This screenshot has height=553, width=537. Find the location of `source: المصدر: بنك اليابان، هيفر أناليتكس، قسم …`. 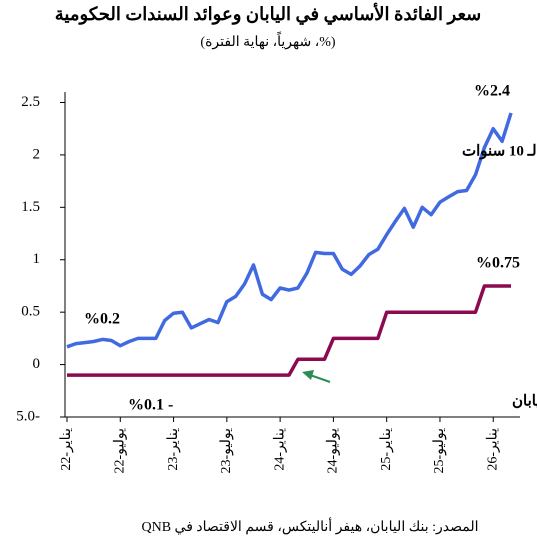

source: المصدر: بنك اليابان، هيفر أناليتكس، قسم … is located at coordinates (309, 525).